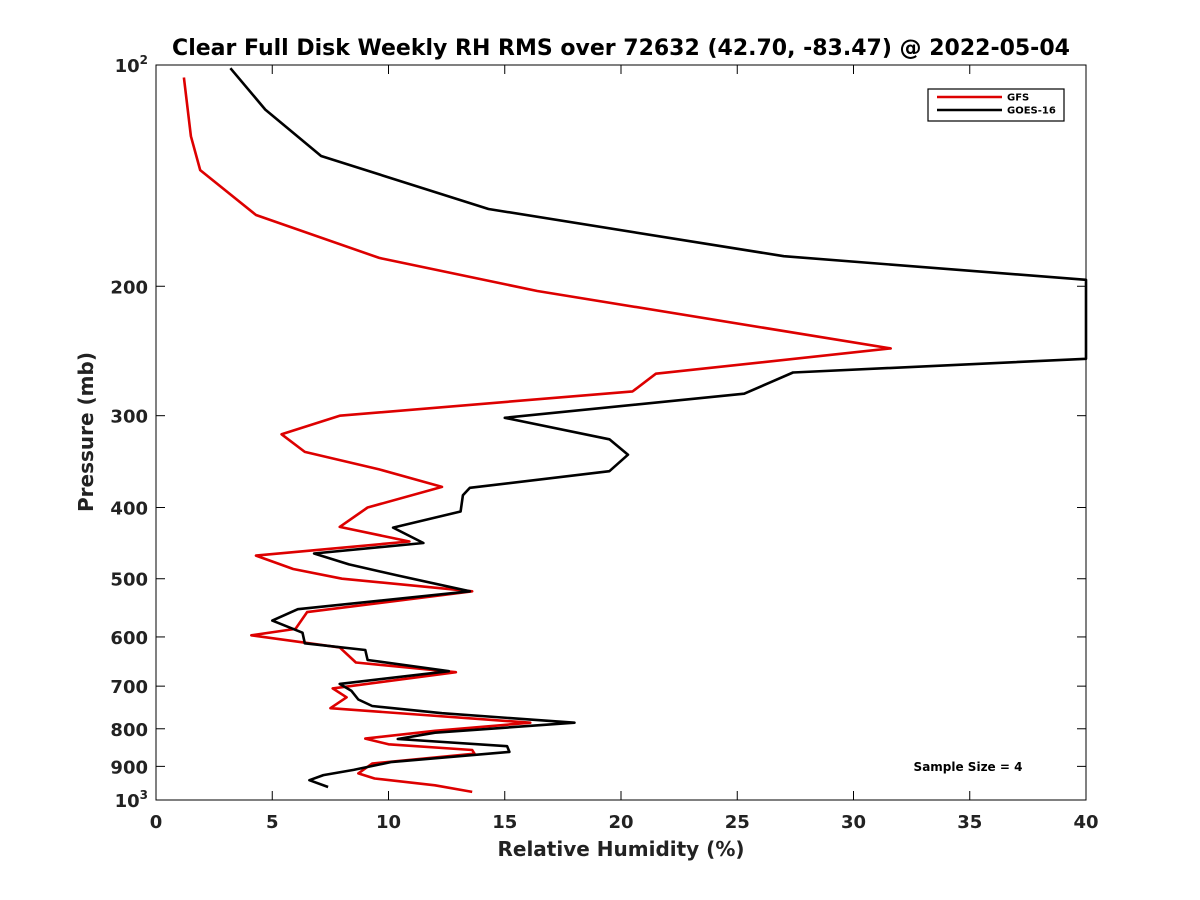 This screenshot has width=1200, height=900. Describe the element at coordinates (737, 822) in the screenshot. I see `x-tick-label: 25` at that location.